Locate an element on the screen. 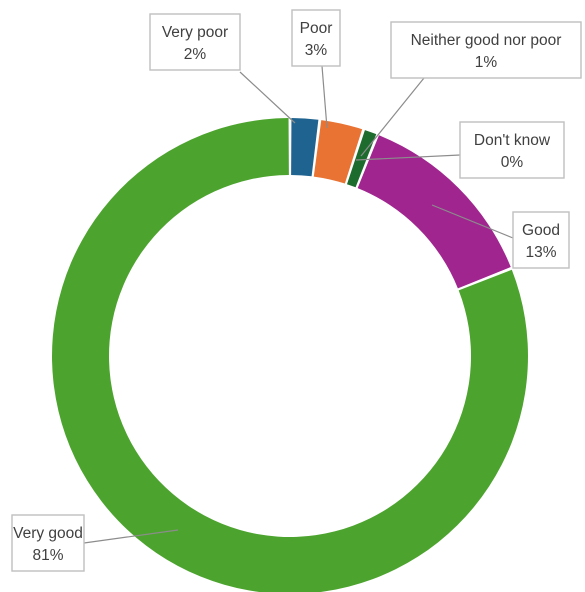 The height and width of the screenshot is (592, 585). leader-line-very-poor is located at coordinates (267, 97).